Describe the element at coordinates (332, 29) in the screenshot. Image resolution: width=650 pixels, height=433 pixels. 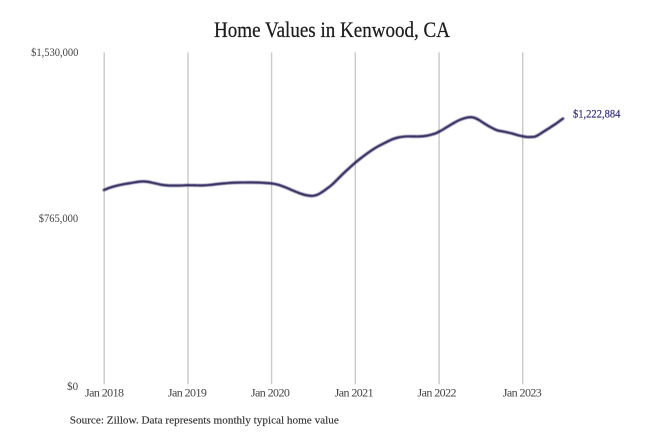
I see `svg-text: Home Values in Kenwood, CA` at that location.